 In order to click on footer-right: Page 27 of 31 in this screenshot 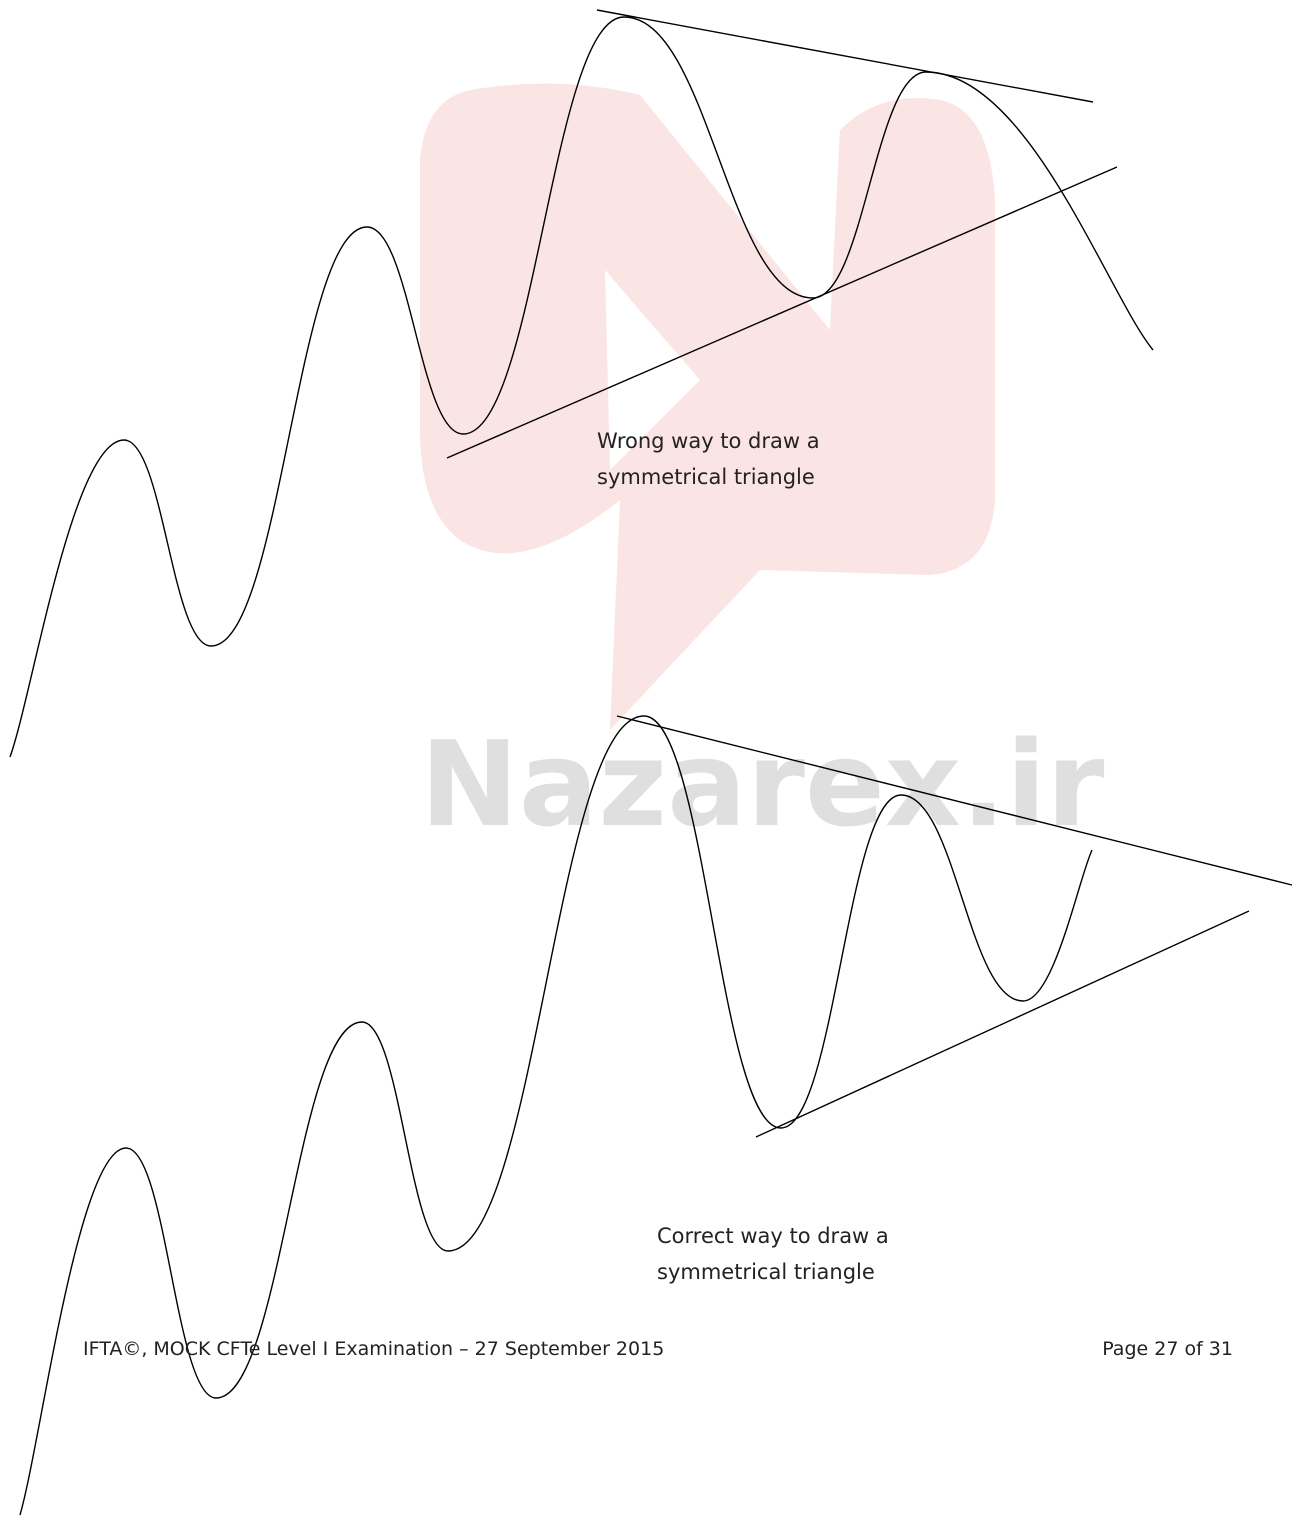, I will do `click(1167, 1349)`.